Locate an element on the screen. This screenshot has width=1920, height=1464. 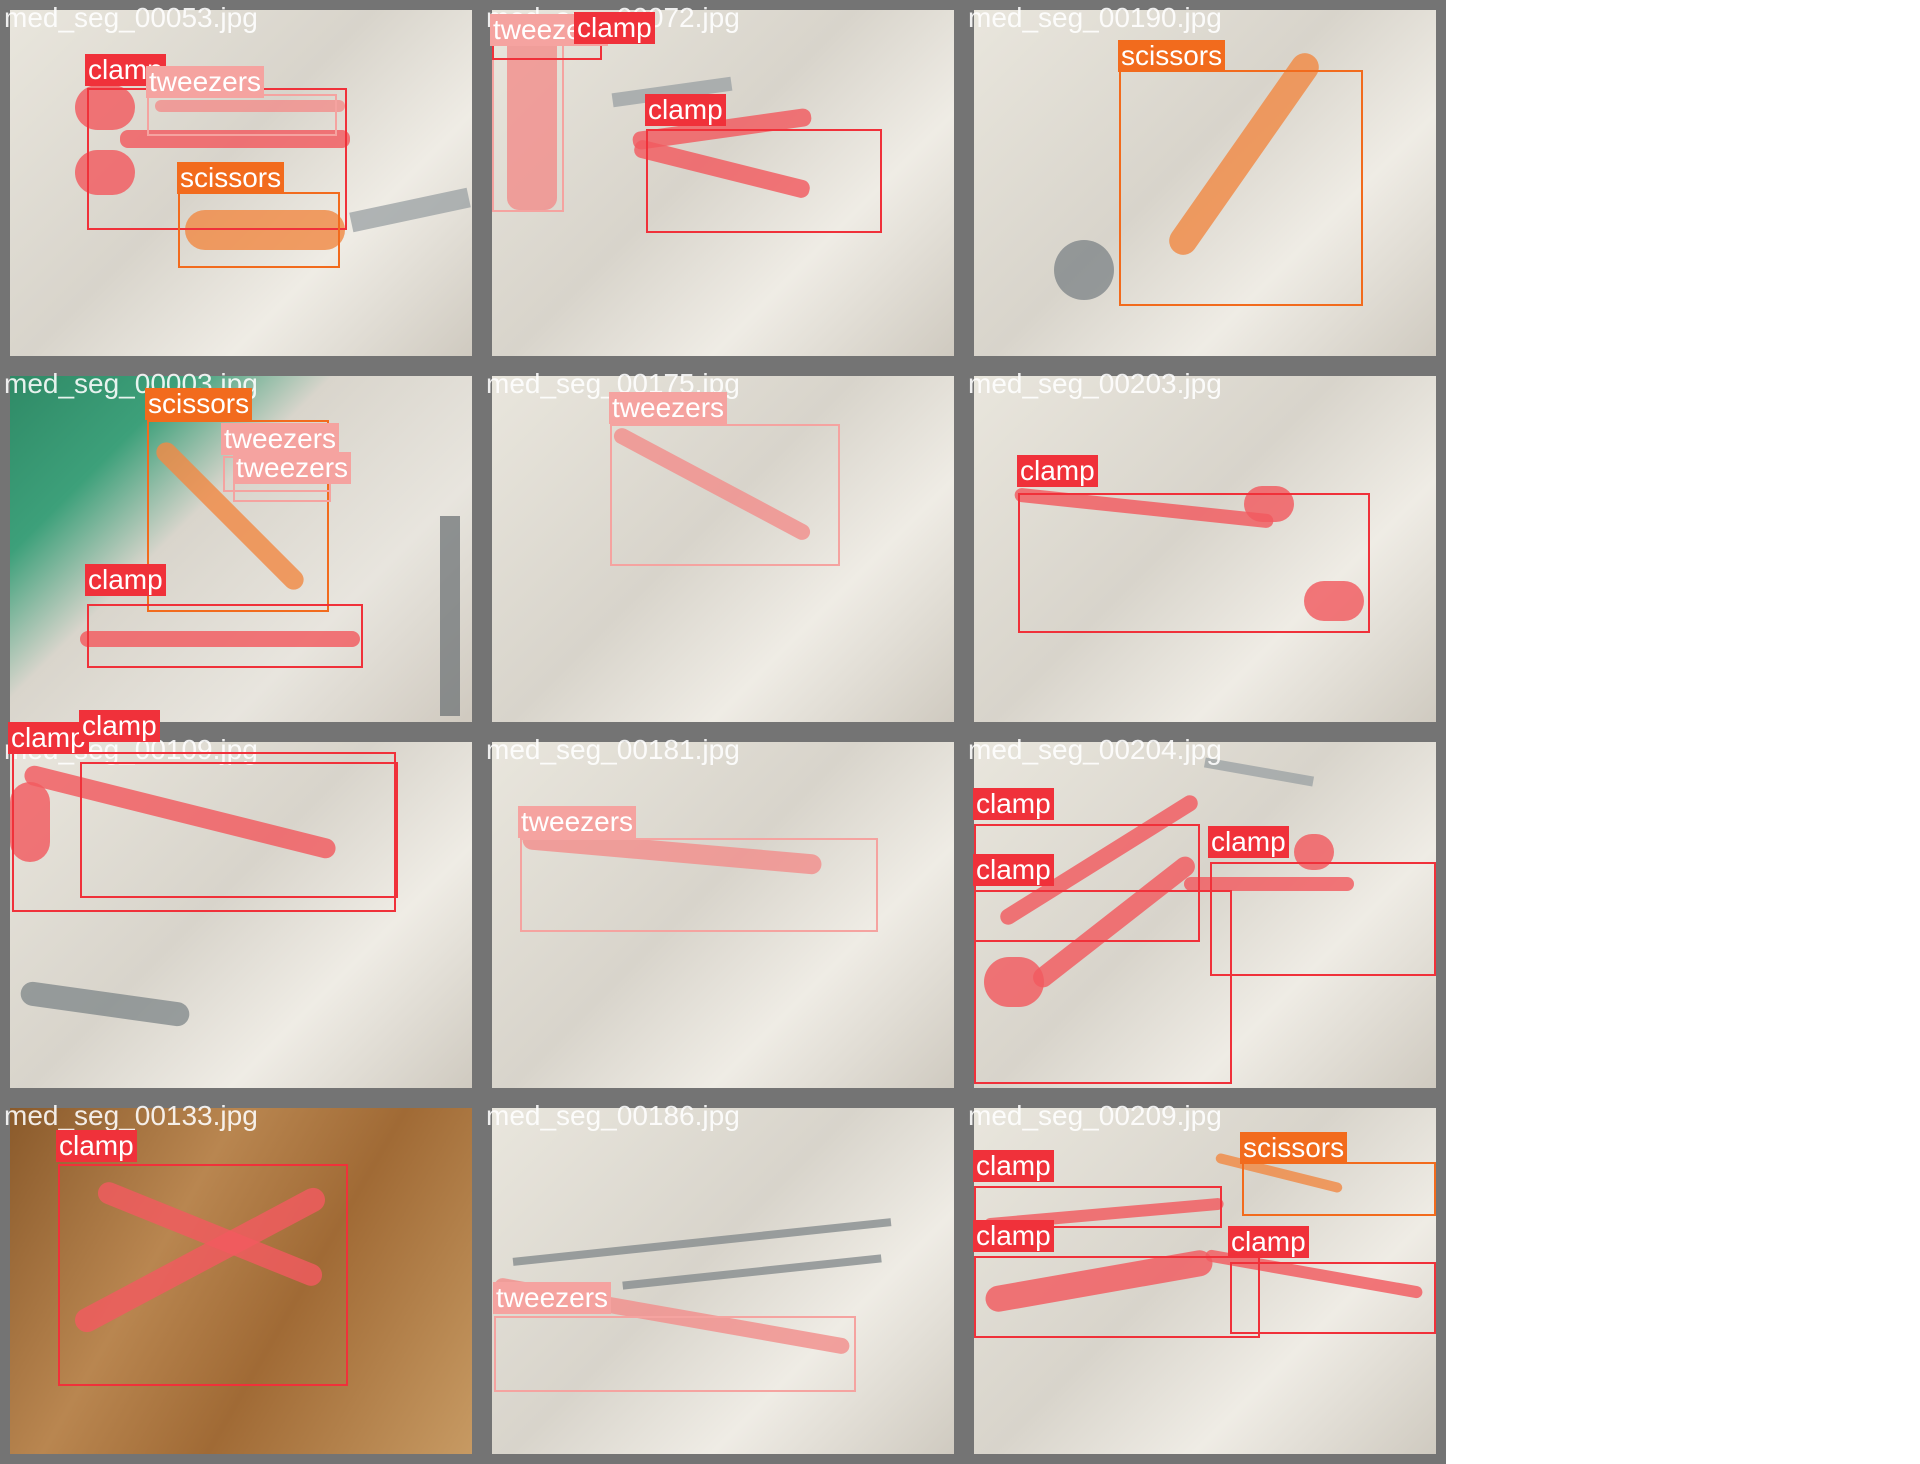
image-tile: med_seg_00072.jpg tweezers clamp clamp is located at coordinates (723, 183).